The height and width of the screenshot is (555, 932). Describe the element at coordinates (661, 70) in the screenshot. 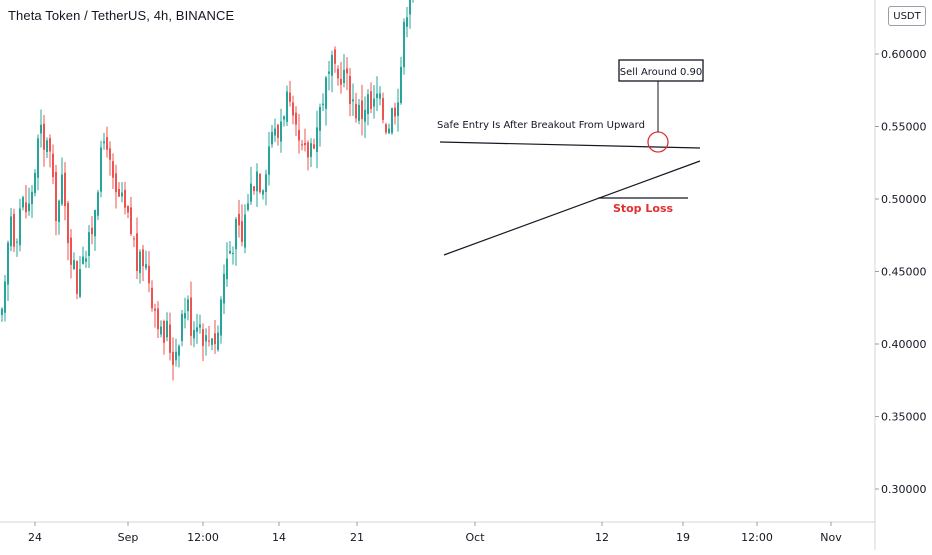

I see `sell-callout-box` at that location.